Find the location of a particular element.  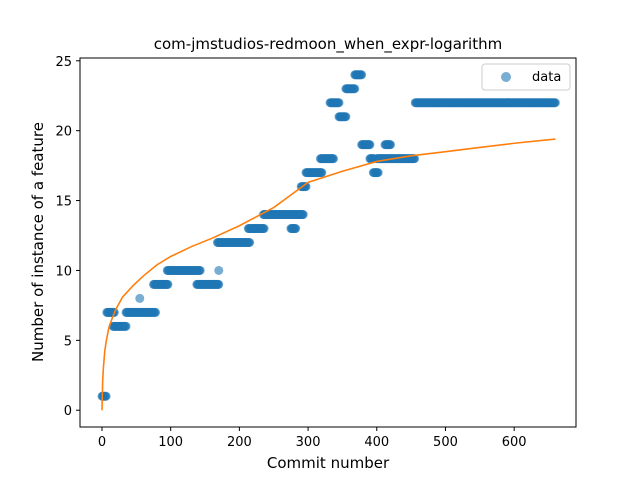

x-tick-label: 600 is located at coordinates (514, 442).